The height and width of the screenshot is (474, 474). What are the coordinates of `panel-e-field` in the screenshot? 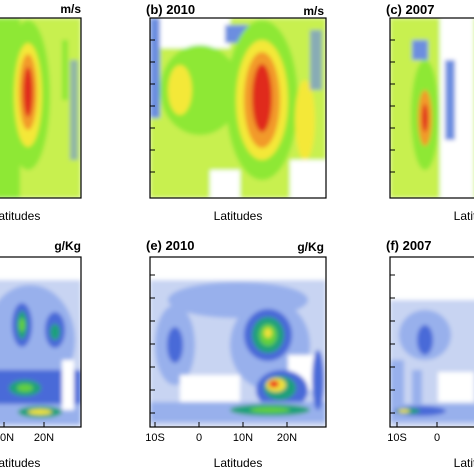 It's located at (238, 342).